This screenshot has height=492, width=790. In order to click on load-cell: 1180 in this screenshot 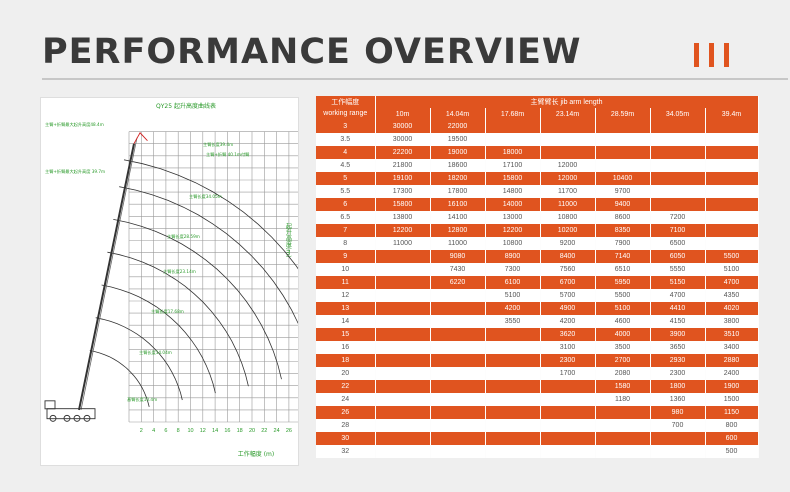, I will do `click(623, 399)`.